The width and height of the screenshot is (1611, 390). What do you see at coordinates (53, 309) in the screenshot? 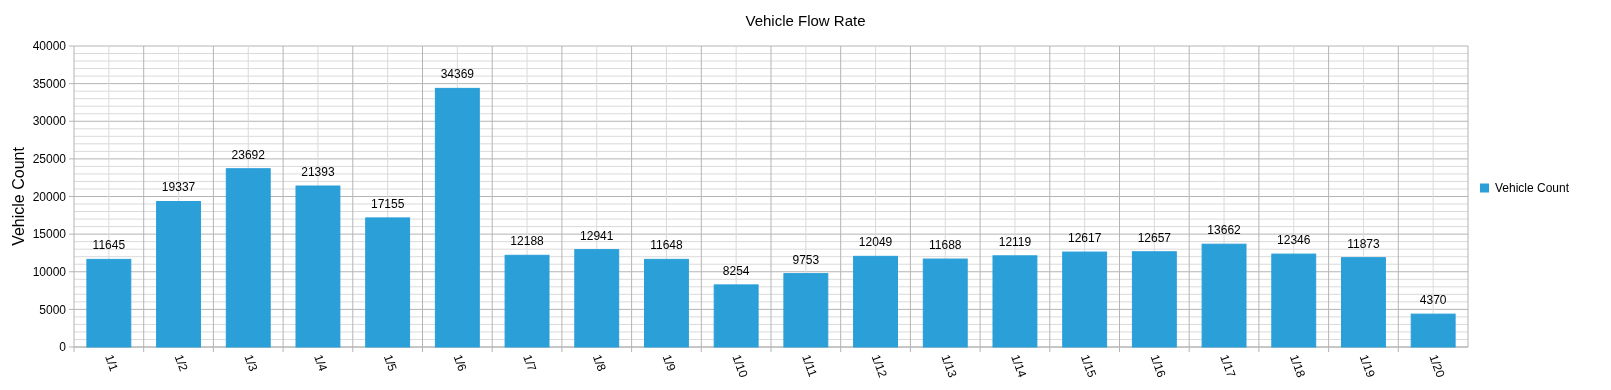
I see `y-tick-label: 5000` at bounding box center [53, 309].